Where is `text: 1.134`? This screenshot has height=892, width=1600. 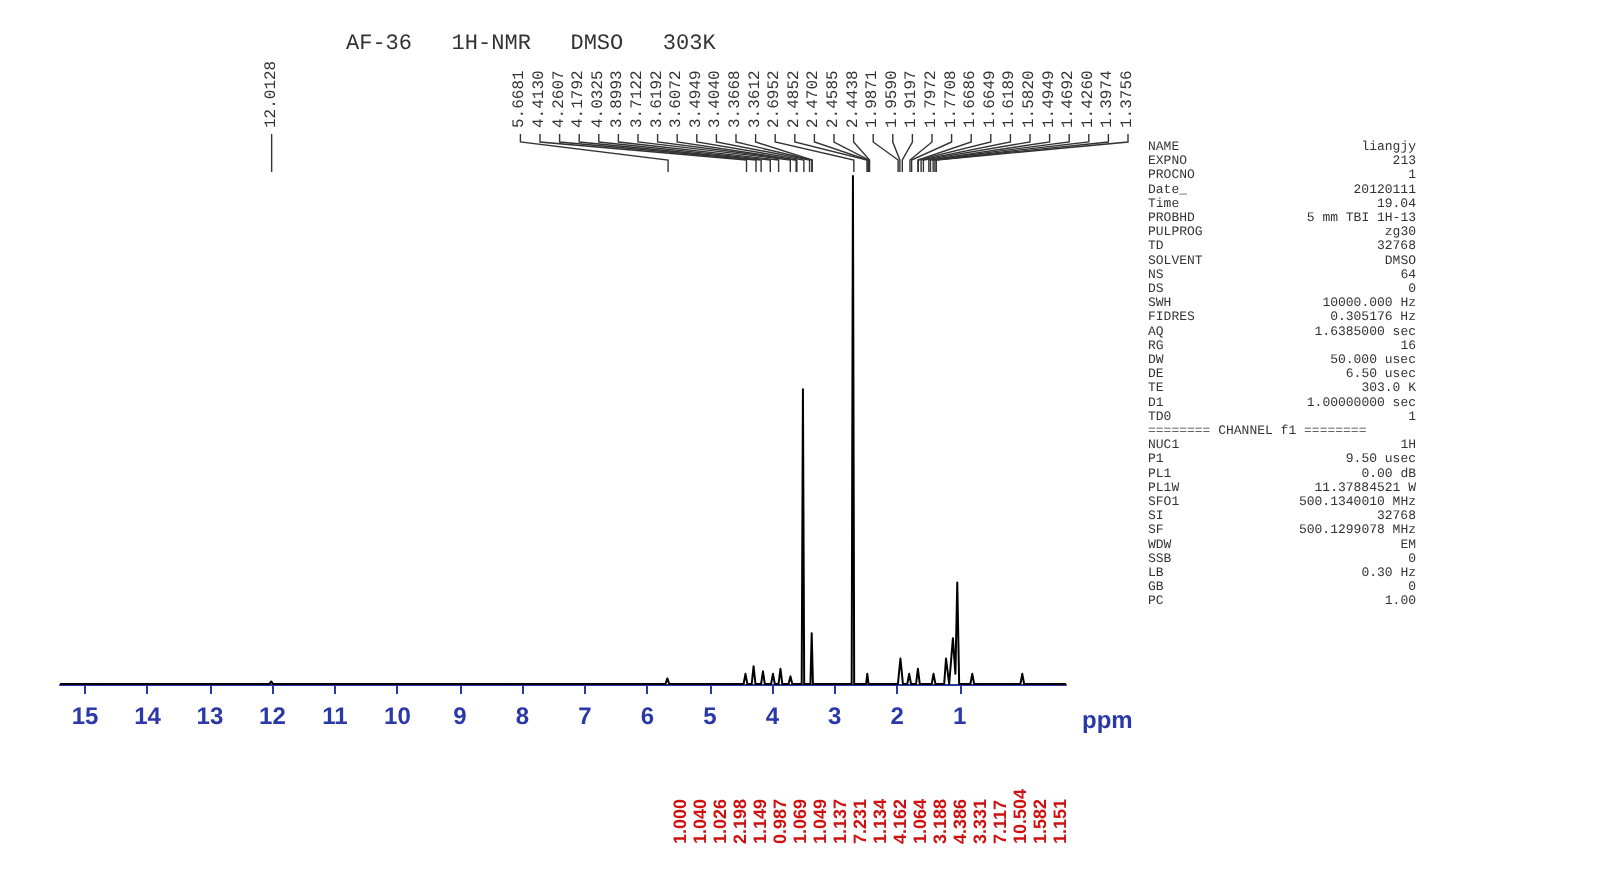
text: 1.134 is located at coordinates (880, 821).